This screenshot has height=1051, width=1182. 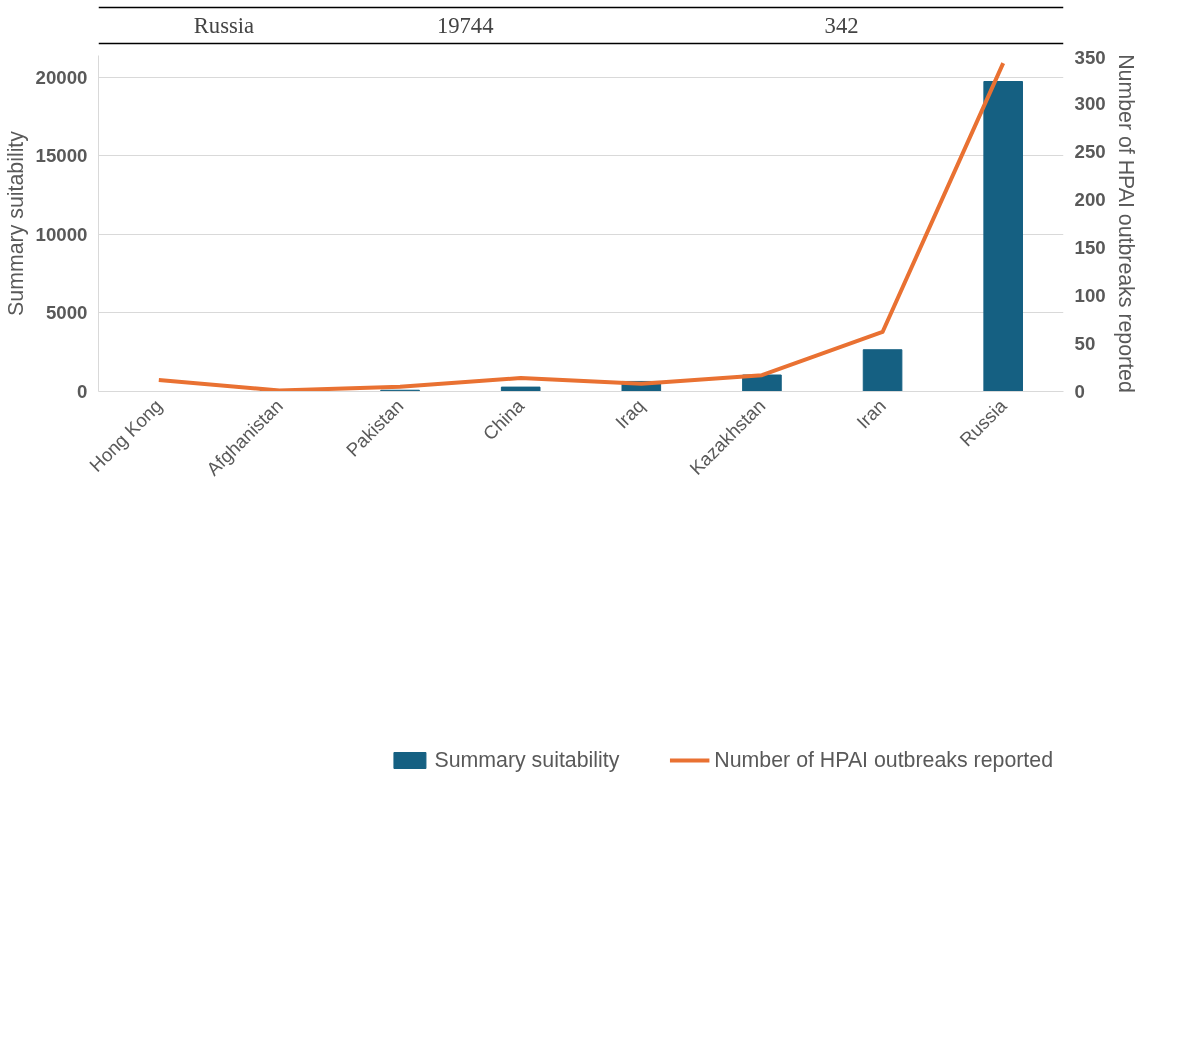 What do you see at coordinates (15, 223) in the screenshot?
I see `y-axis-title: Summary suitability` at bounding box center [15, 223].